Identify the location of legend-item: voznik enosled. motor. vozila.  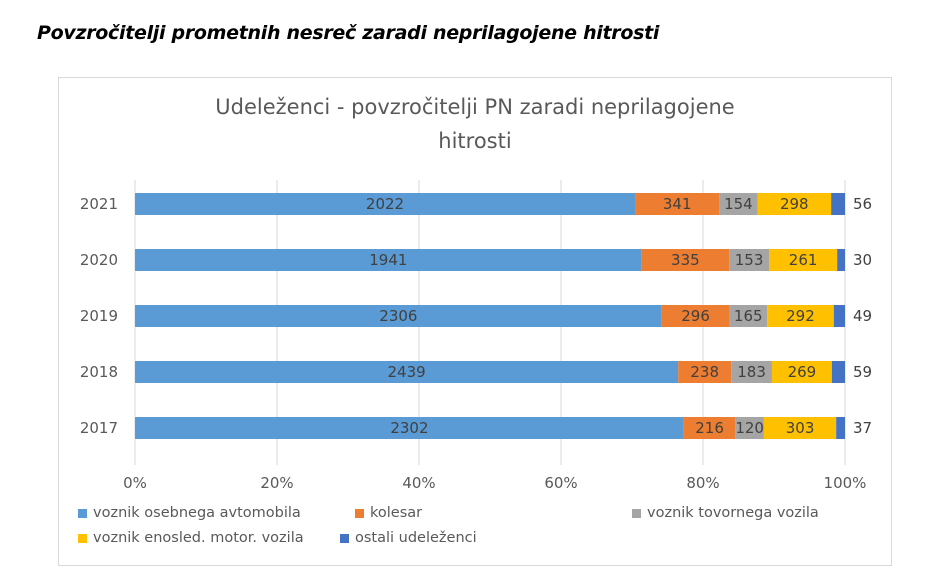
(191, 538).